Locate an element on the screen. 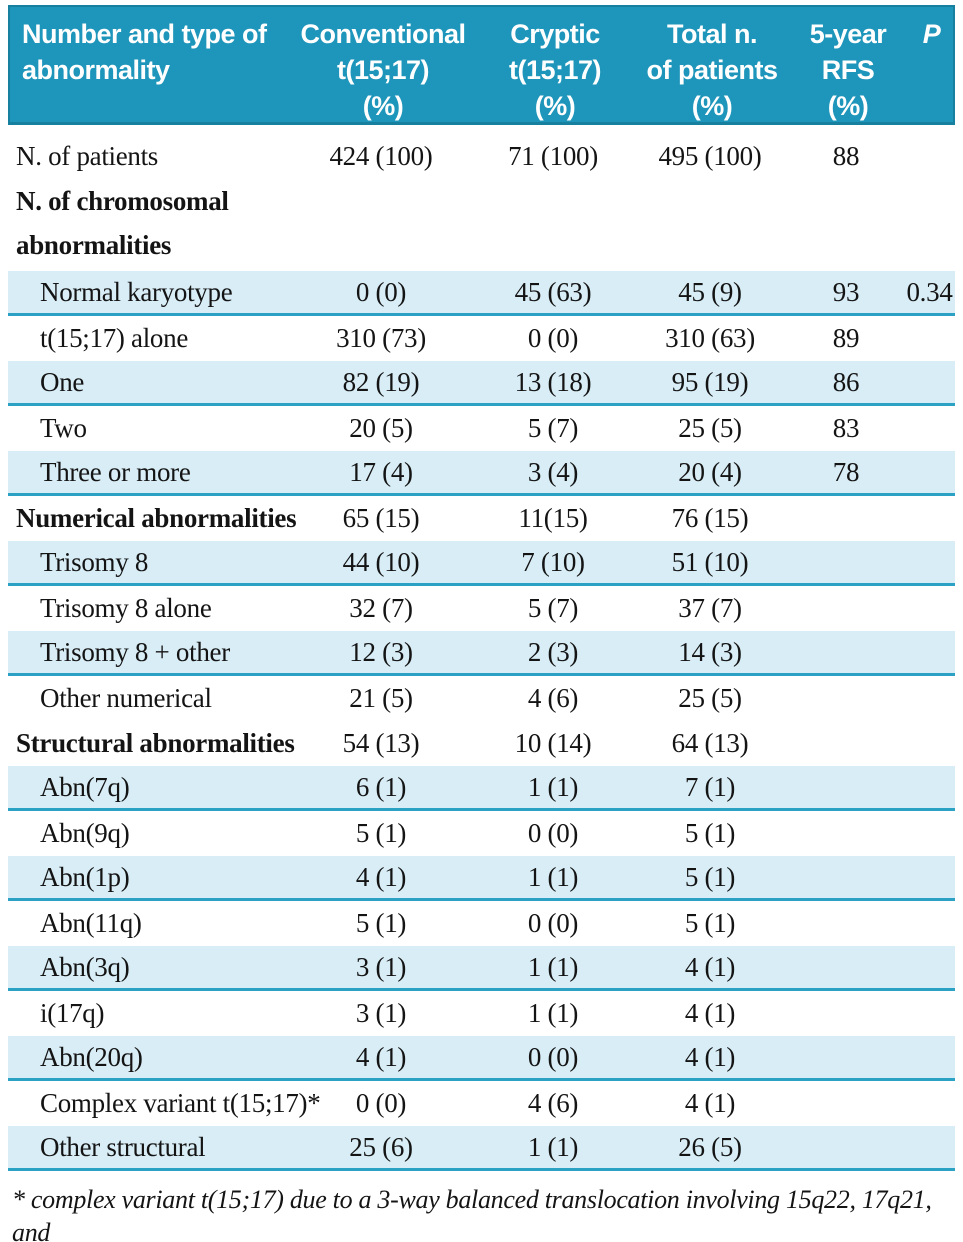 The width and height of the screenshot is (963, 1242). header-total-patients: Total n. of patients (%) is located at coordinates (712, 70).